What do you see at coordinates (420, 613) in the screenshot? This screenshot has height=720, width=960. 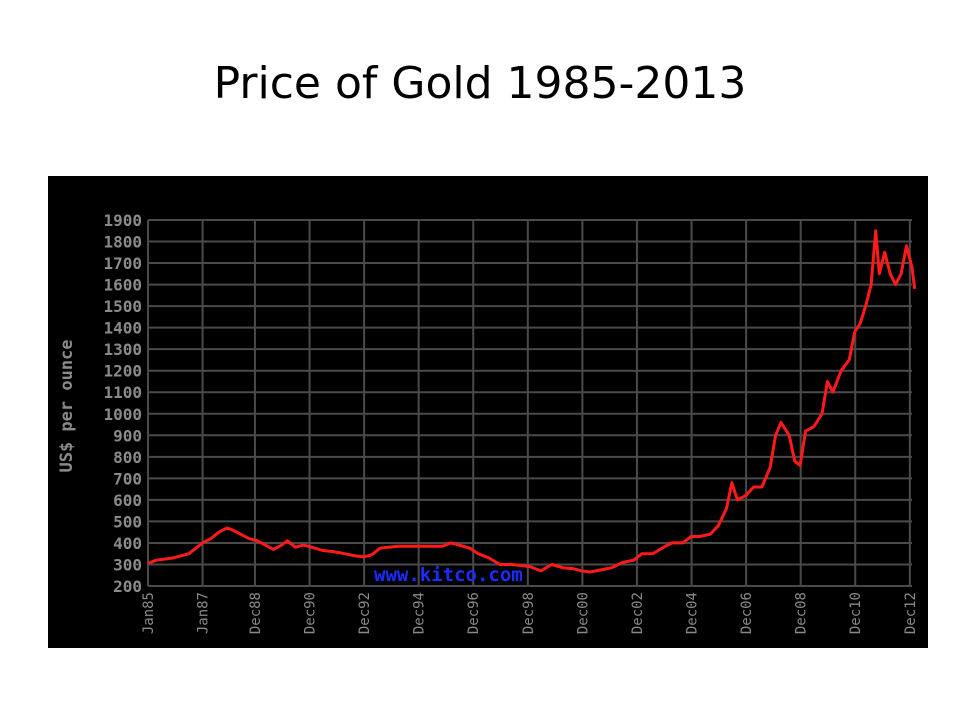 I see `x-tick-label: Dec94` at bounding box center [420, 613].